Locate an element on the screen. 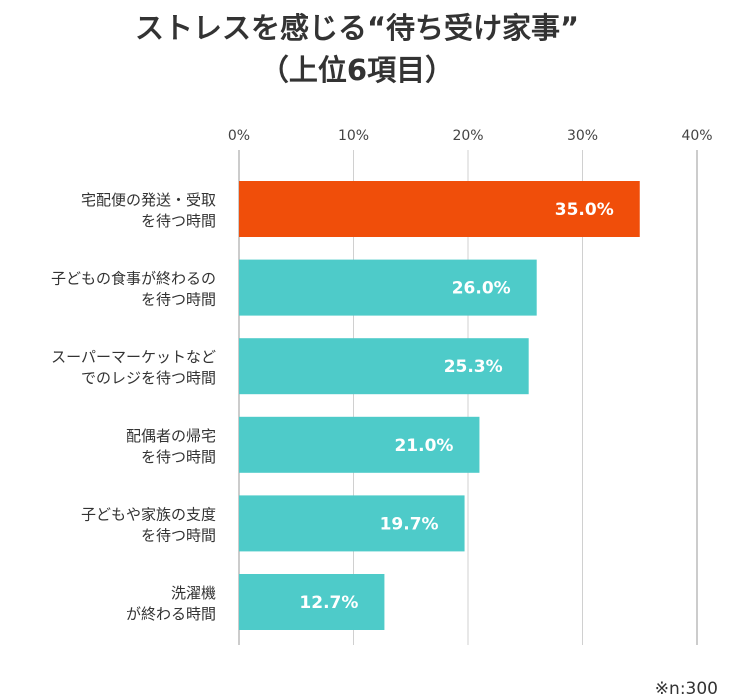  x-tick-label: 40% is located at coordinates (696, 136).